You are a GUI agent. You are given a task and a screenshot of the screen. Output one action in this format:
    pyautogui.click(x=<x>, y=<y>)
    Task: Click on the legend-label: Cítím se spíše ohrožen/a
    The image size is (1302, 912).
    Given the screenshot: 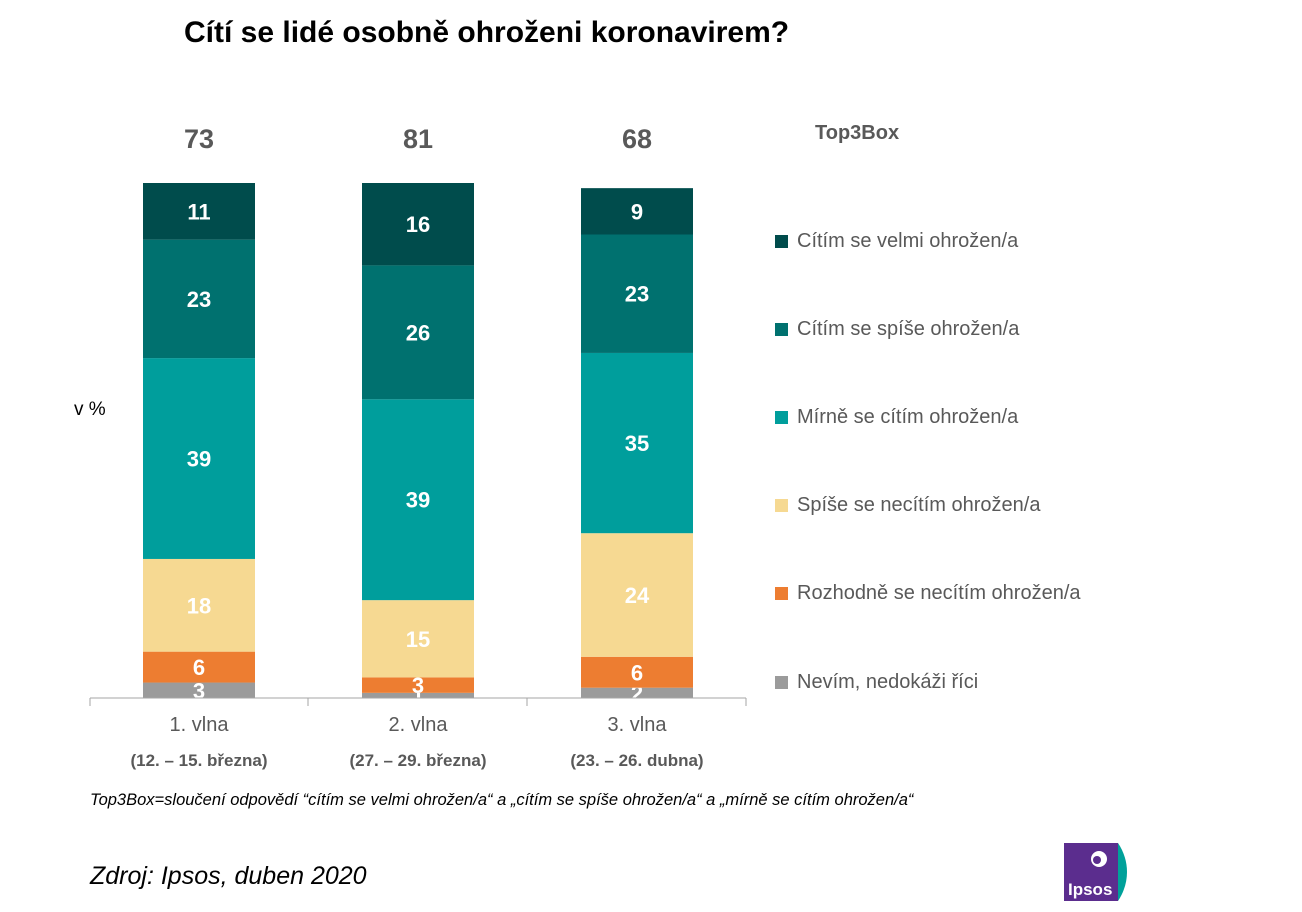 What is the action you would take?
    pyautogui.click(x=908, y=328)
    